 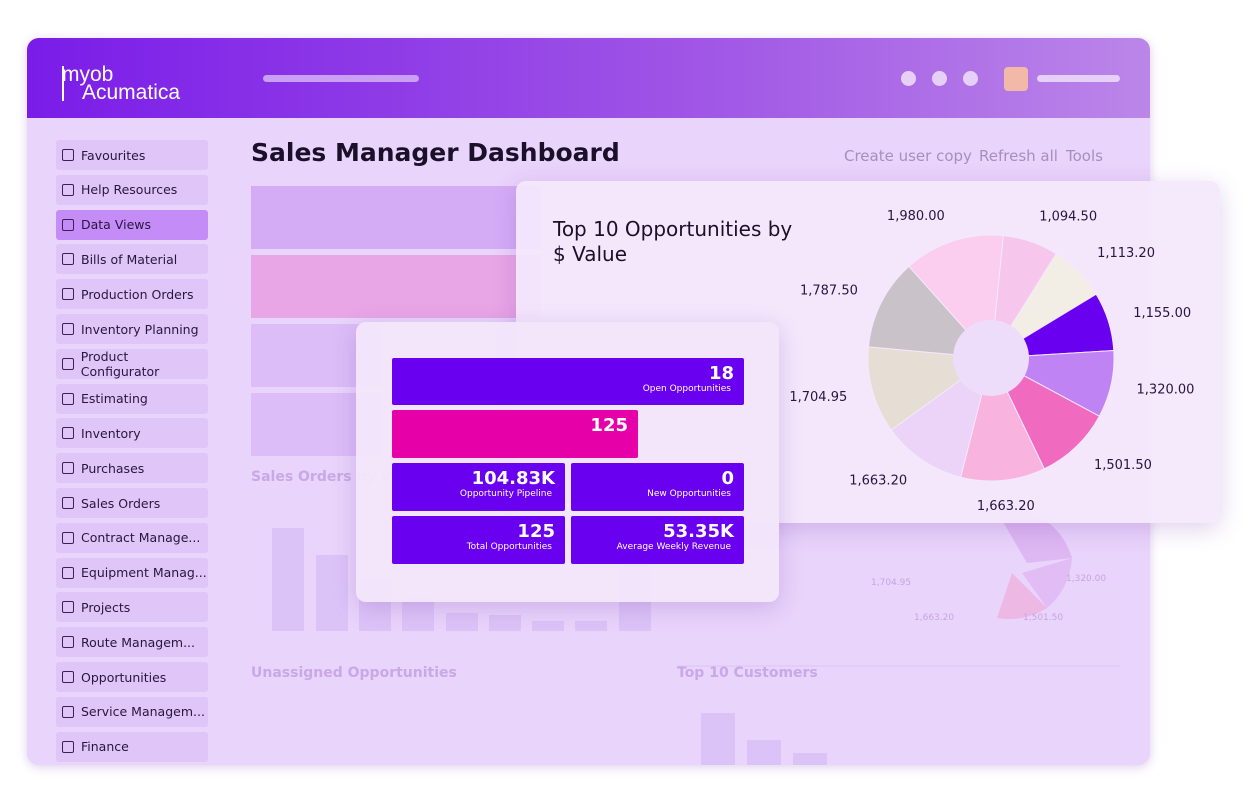 What do you see at coordinates (515, 434) in the screenshot?
I see `kpi-tile: 125` at bounding box center [515, 434].